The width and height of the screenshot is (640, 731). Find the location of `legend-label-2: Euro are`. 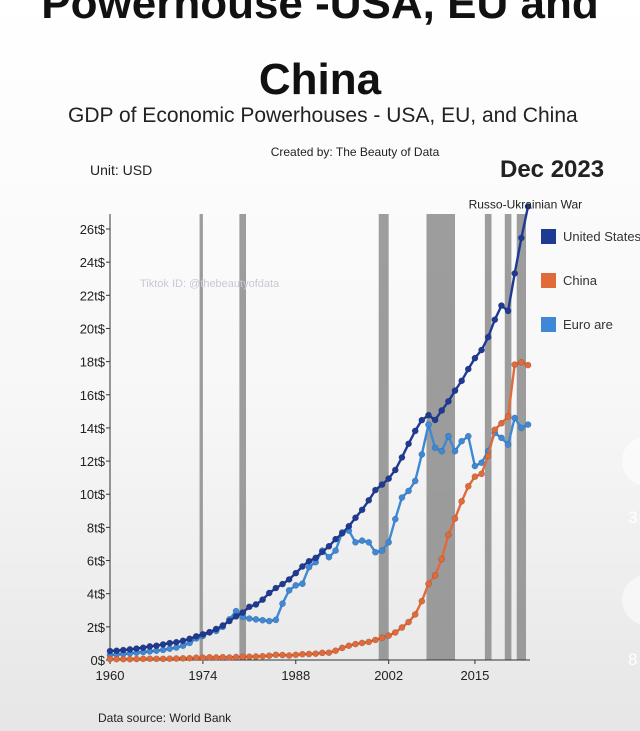

legend-label-2: Euro are is located at coordinates (588, 324).